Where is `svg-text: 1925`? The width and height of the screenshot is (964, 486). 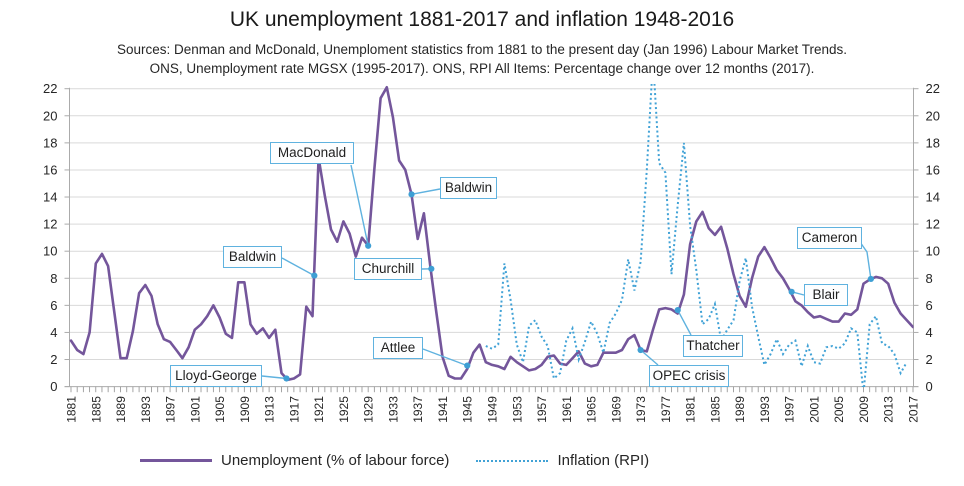 svg-text: 1925 is located at coordinates (344, 409).